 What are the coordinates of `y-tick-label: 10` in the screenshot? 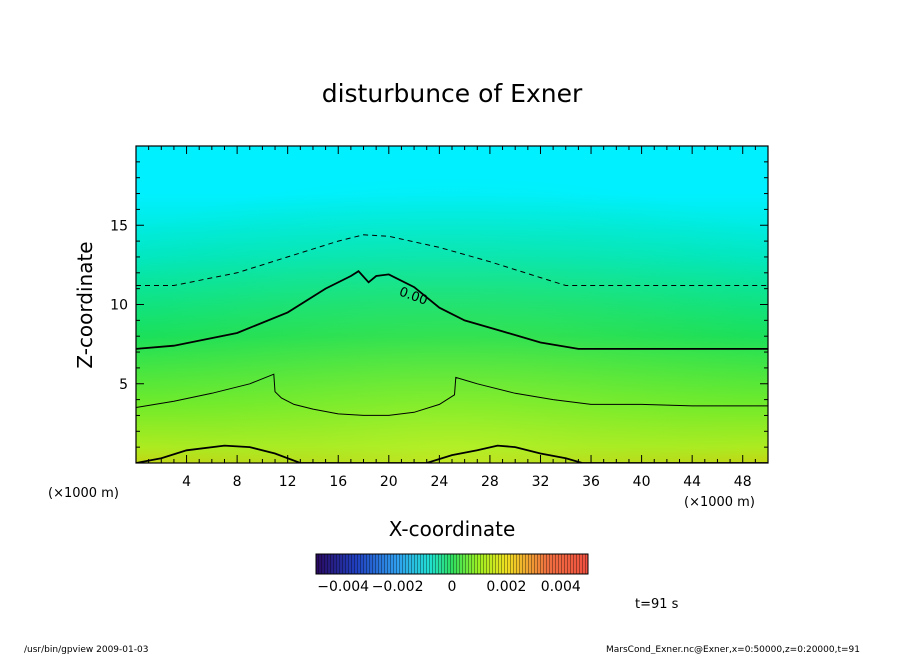 It's located at (119, 306).